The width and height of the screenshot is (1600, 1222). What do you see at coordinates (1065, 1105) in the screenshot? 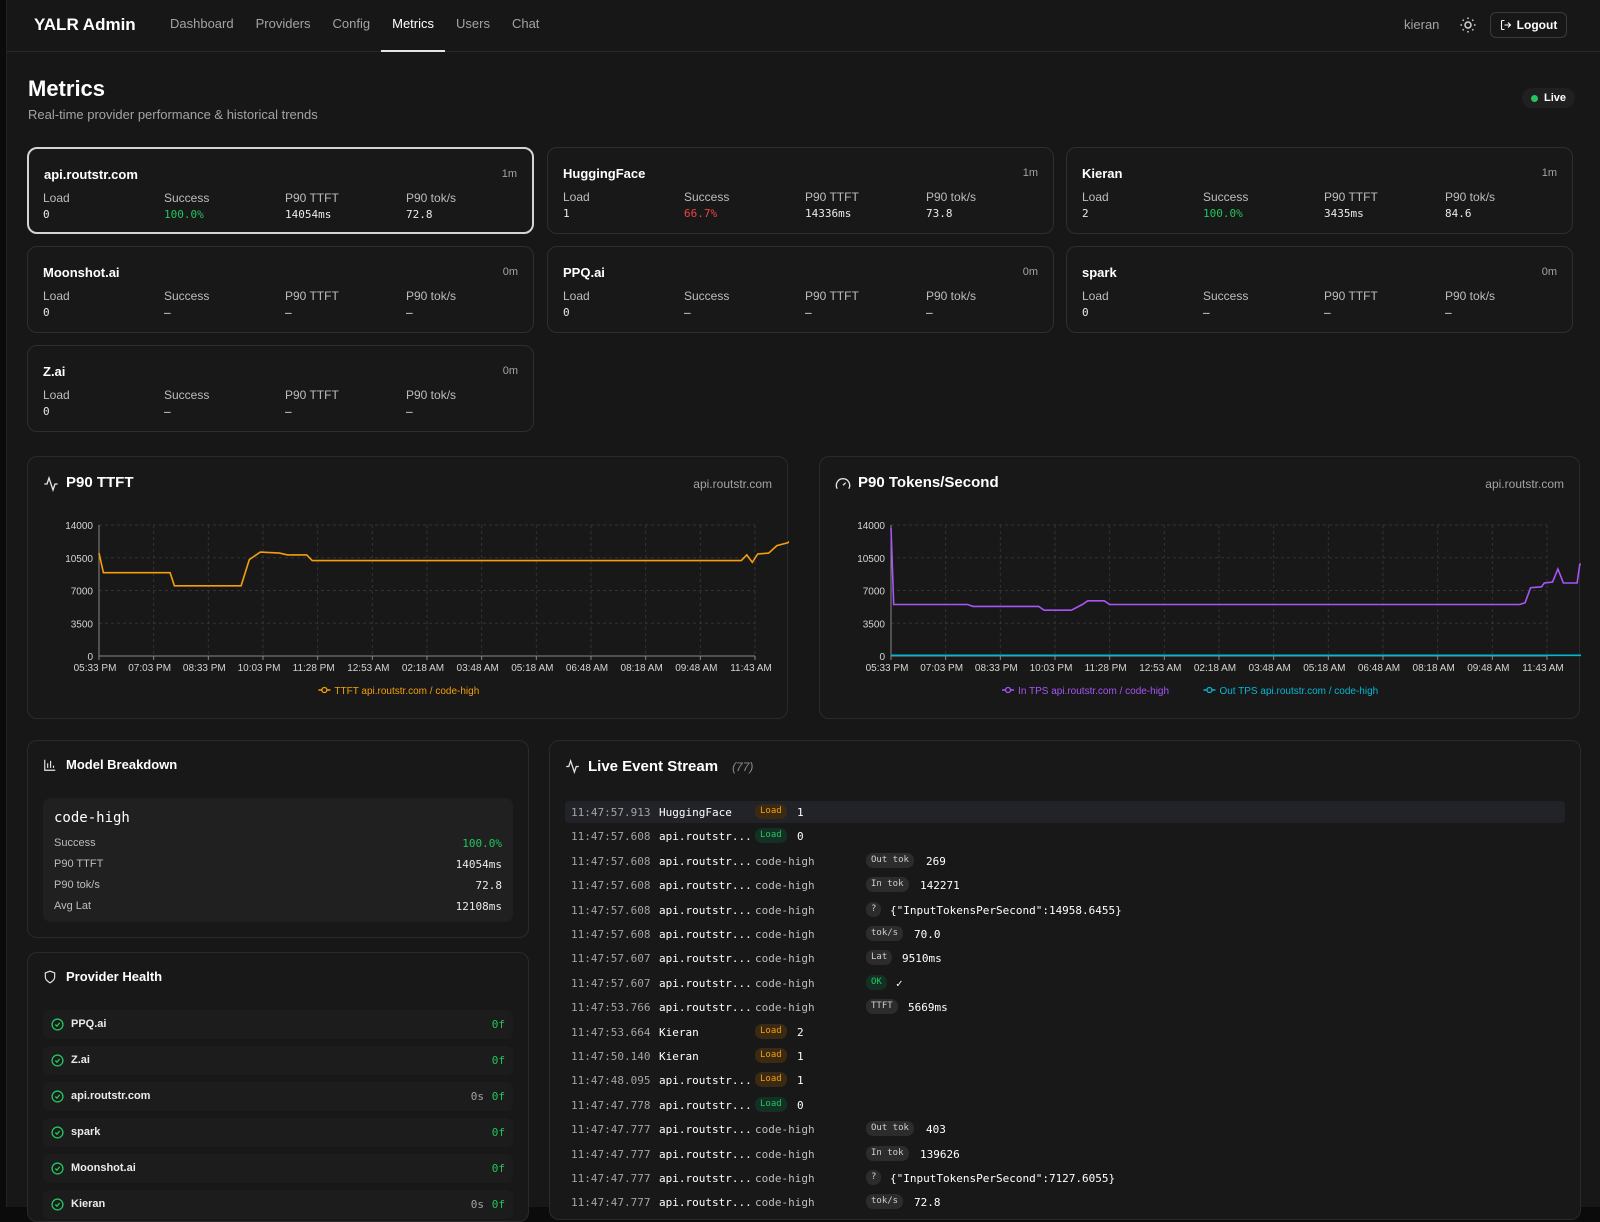
I see `event-row: 11:47:47.778 api.routstr... Load 0` at bounding box center [1065, 1105].